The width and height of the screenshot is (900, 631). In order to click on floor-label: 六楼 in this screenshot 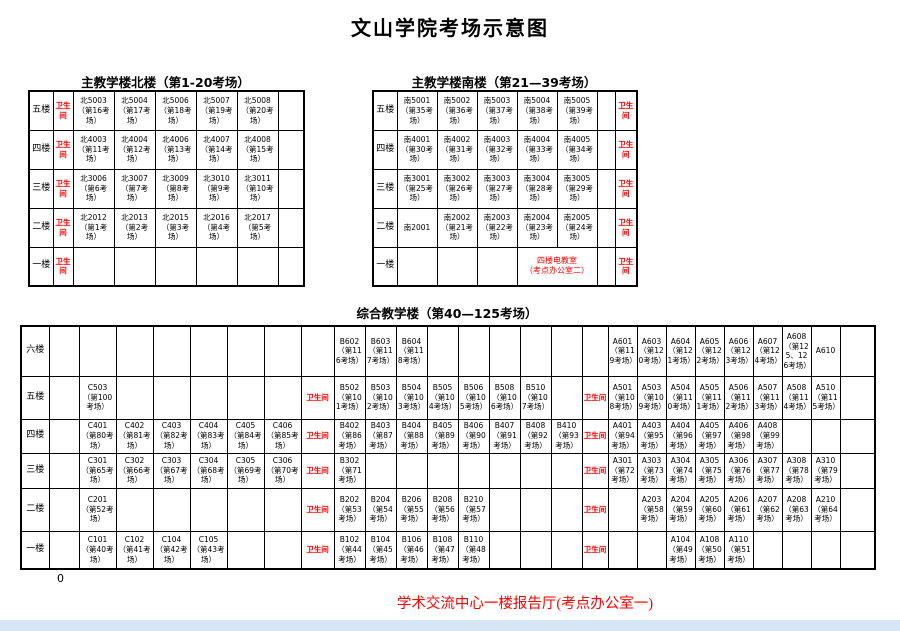, I will do `click(35, 351)`.